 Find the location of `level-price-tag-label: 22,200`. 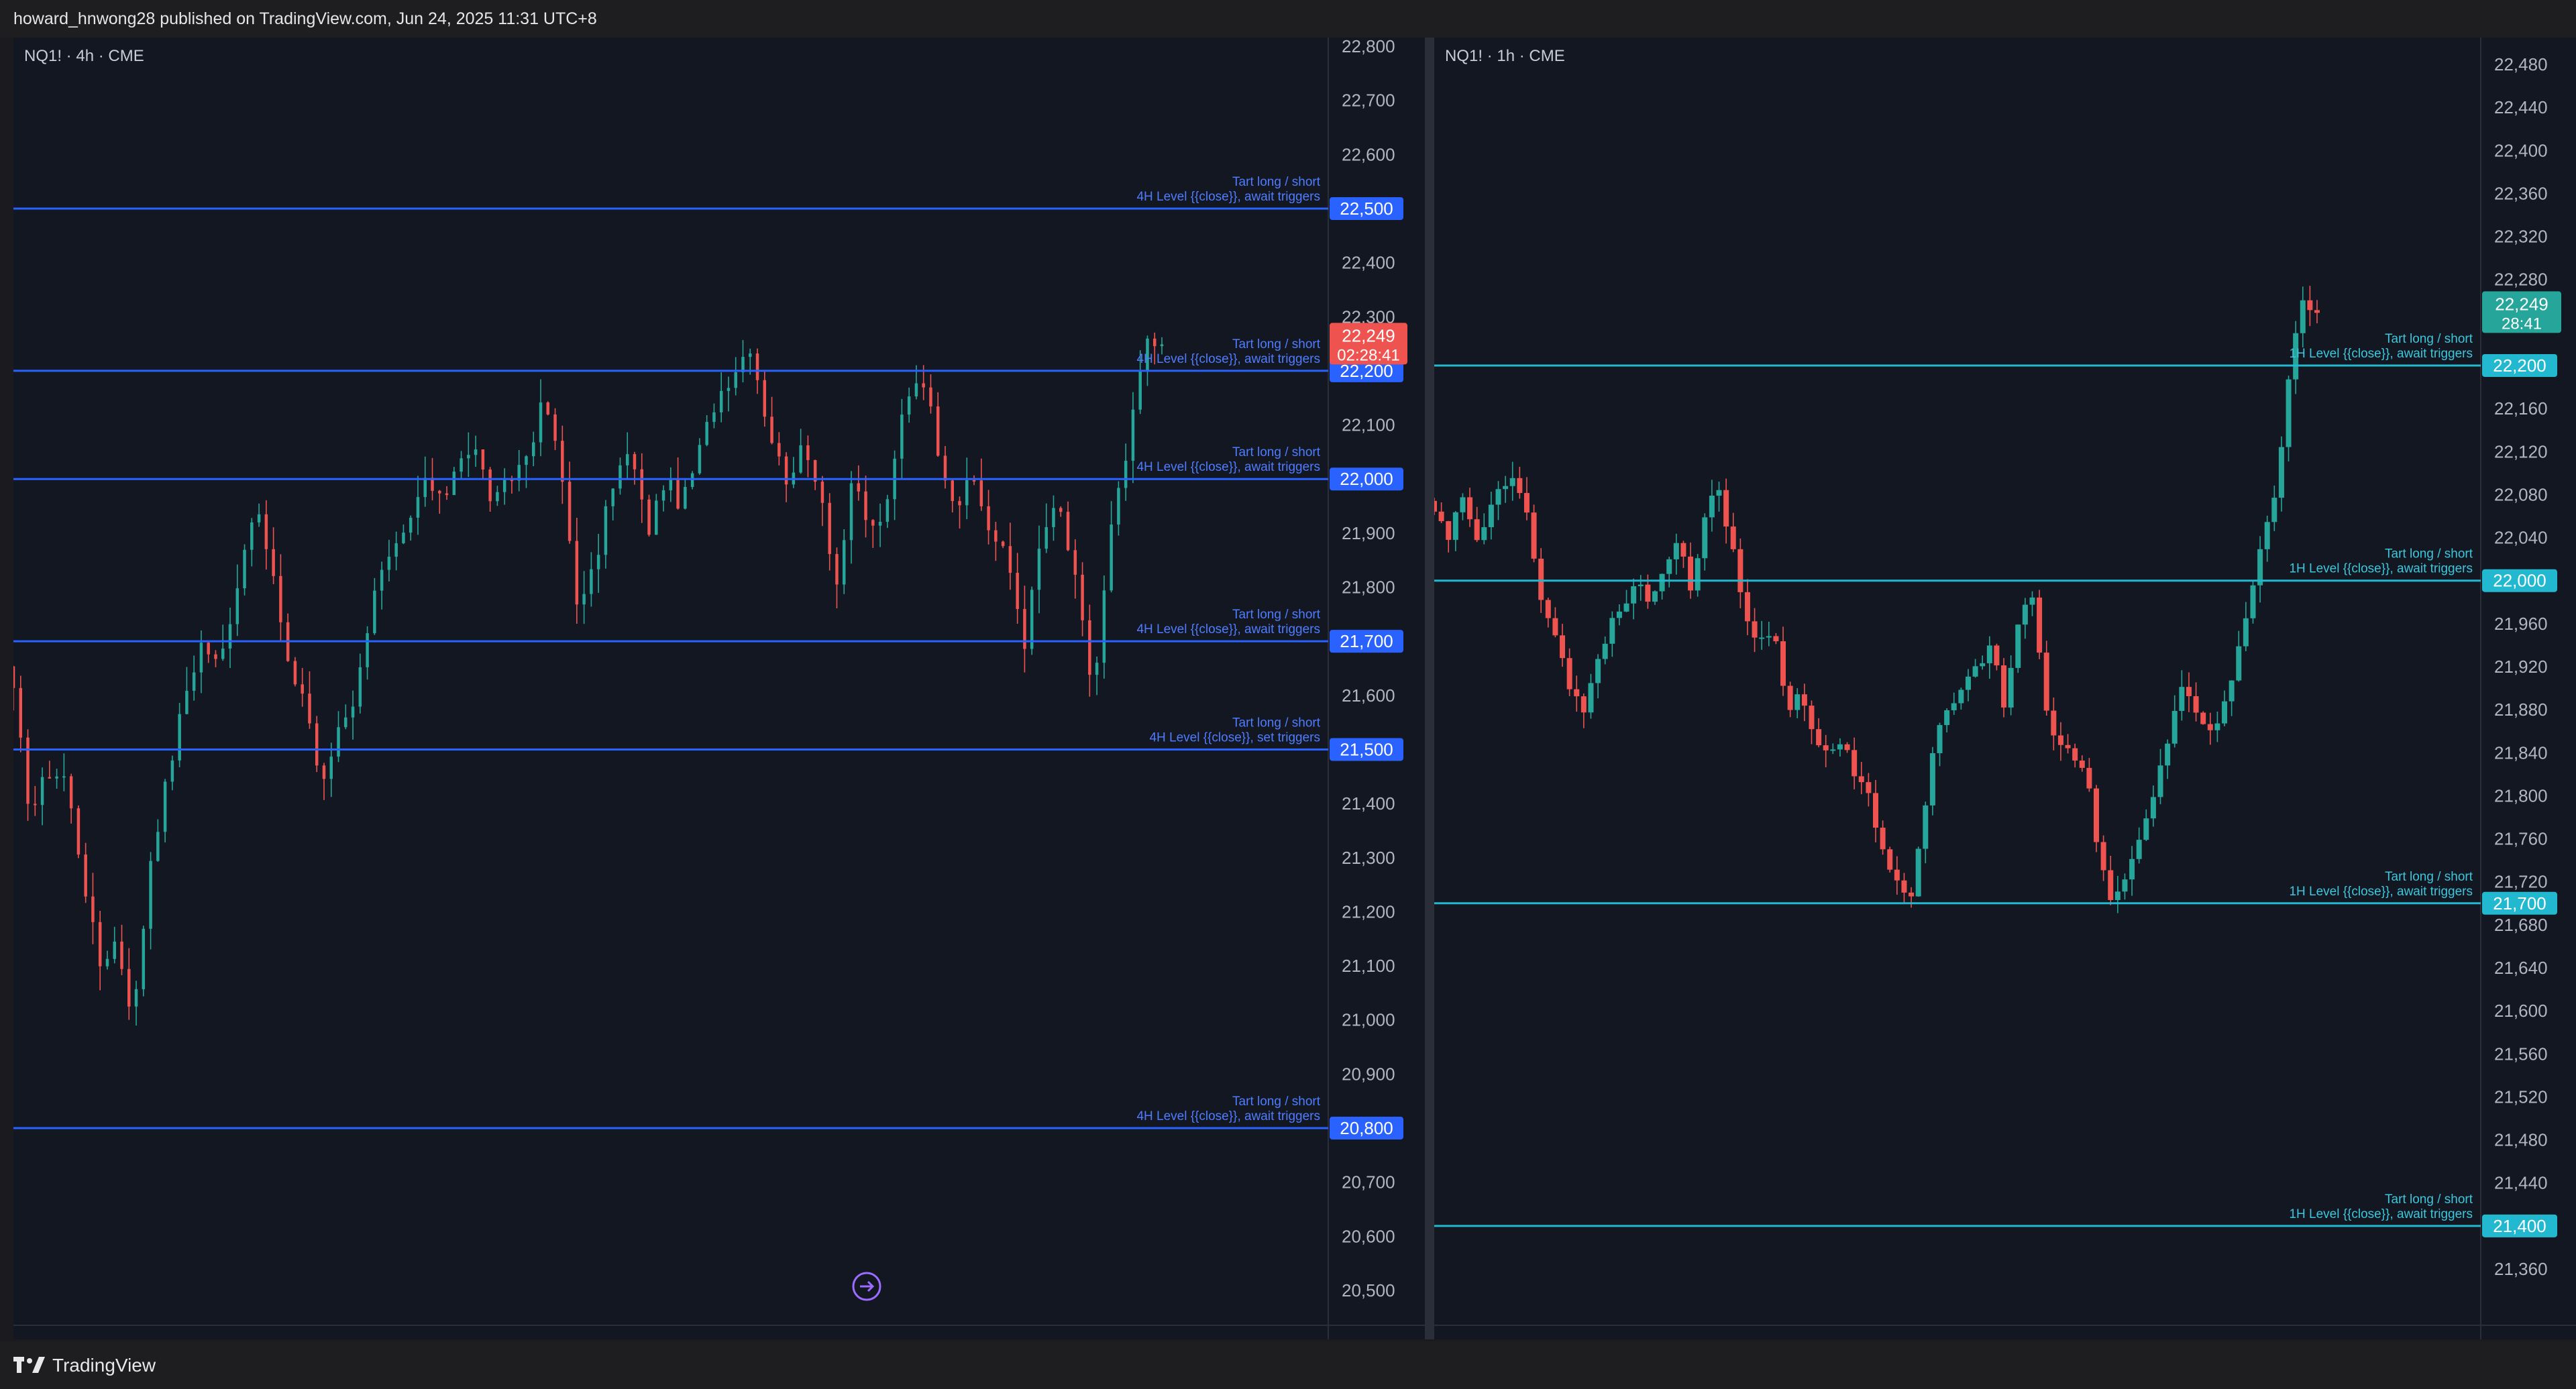

level-price-tag-label: 22,200 is located at coordinates (2519, 365).